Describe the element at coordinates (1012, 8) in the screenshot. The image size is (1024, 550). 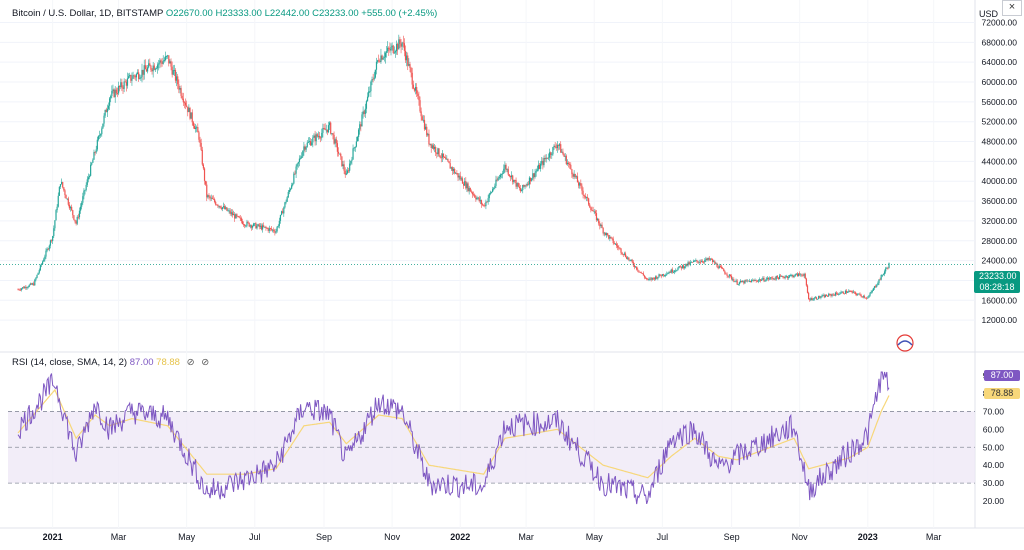
I see `close-button: ×` at that location.